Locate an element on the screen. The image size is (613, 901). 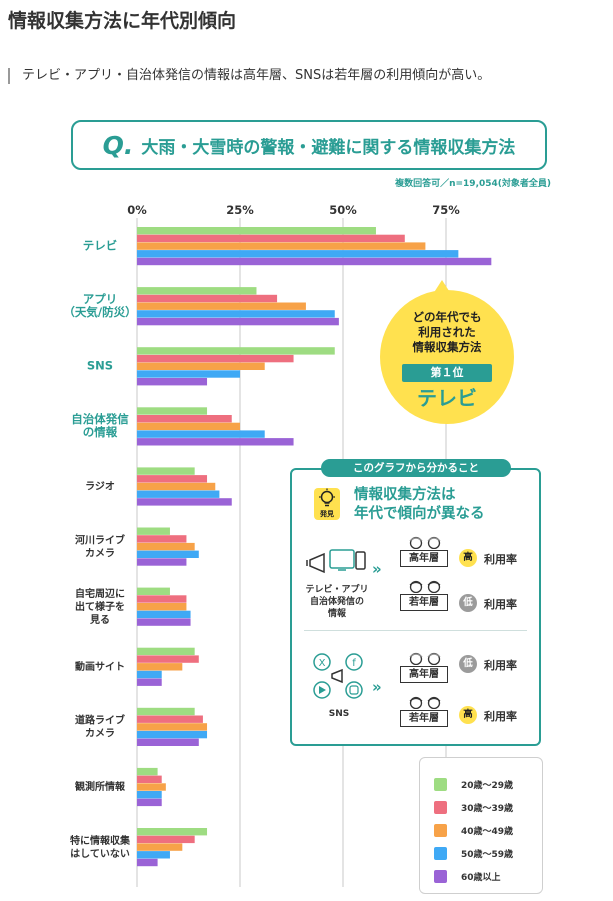
callout-line2: 利用された is located at coordinates (447, 332).